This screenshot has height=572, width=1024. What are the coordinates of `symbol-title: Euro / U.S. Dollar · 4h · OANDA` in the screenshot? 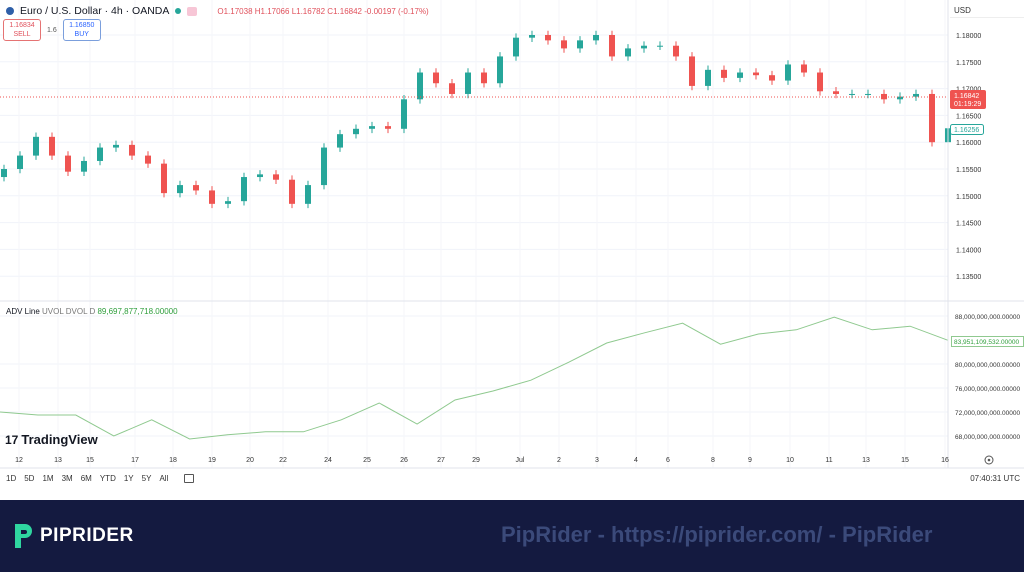 It's located at (95, 11).